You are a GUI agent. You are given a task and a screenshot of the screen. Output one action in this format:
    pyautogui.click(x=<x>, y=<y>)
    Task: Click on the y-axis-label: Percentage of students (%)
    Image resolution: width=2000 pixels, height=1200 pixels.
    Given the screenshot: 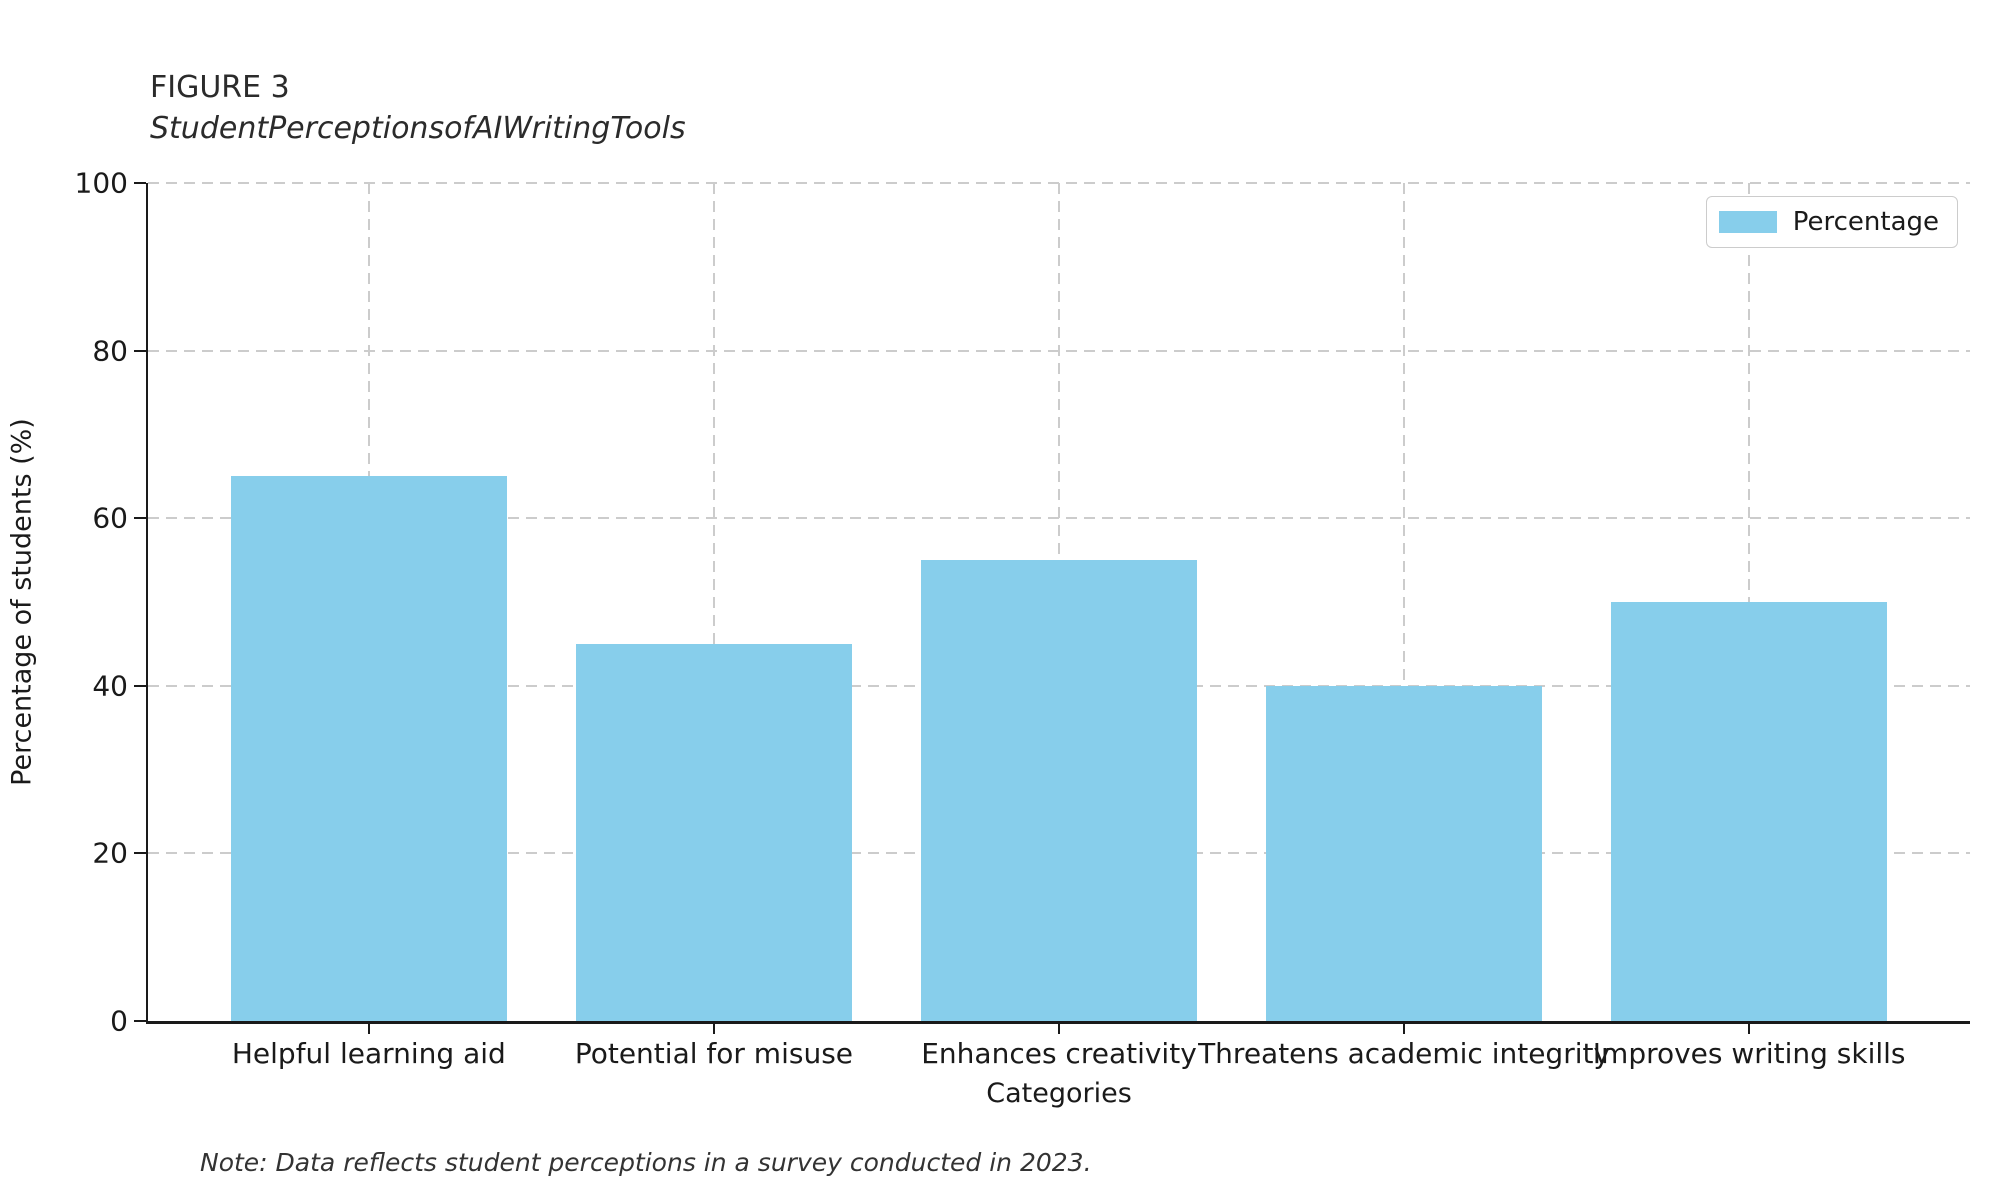 What is the action you would take?
    pyautogui.click(x=22, y=602)
    